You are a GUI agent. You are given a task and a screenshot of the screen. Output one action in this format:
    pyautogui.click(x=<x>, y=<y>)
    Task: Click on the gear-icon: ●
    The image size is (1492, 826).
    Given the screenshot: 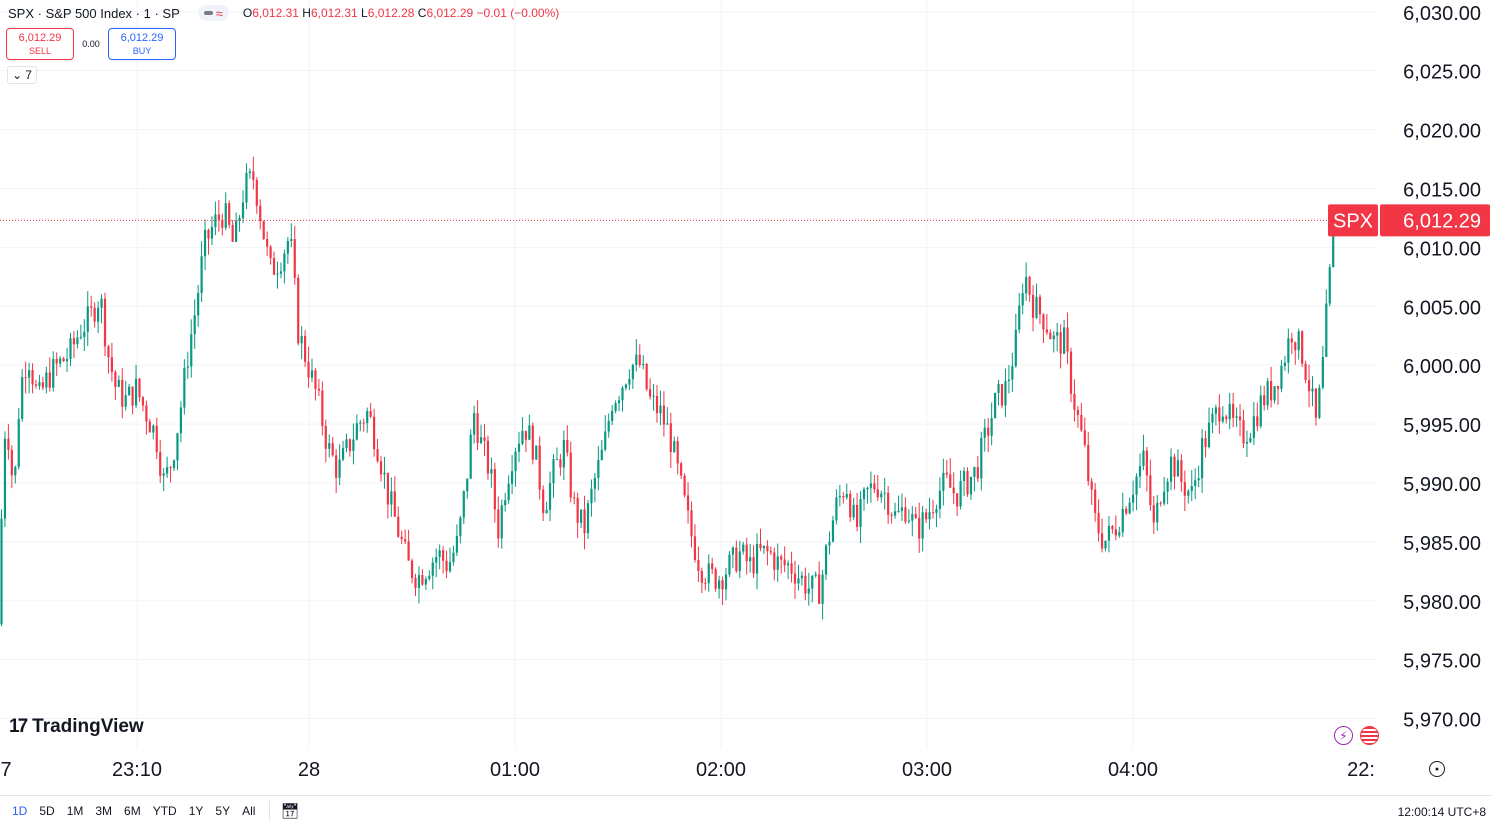 What is the action you would take?
    pyautogui.click(x=1437, y=769)
    